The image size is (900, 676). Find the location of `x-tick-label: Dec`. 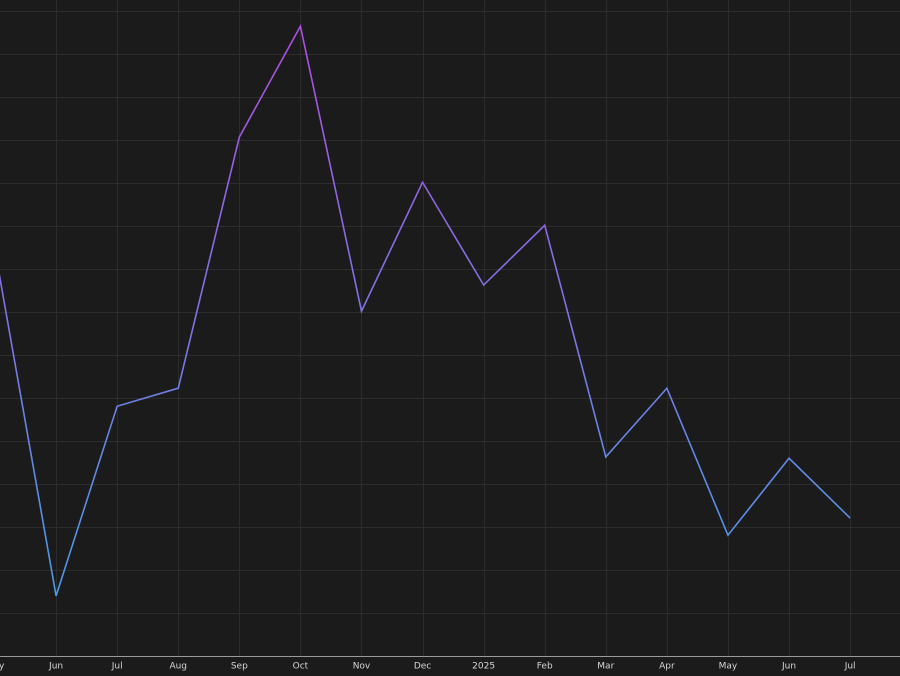

x-tick-label: Dec is located at coordinates (422, 667).